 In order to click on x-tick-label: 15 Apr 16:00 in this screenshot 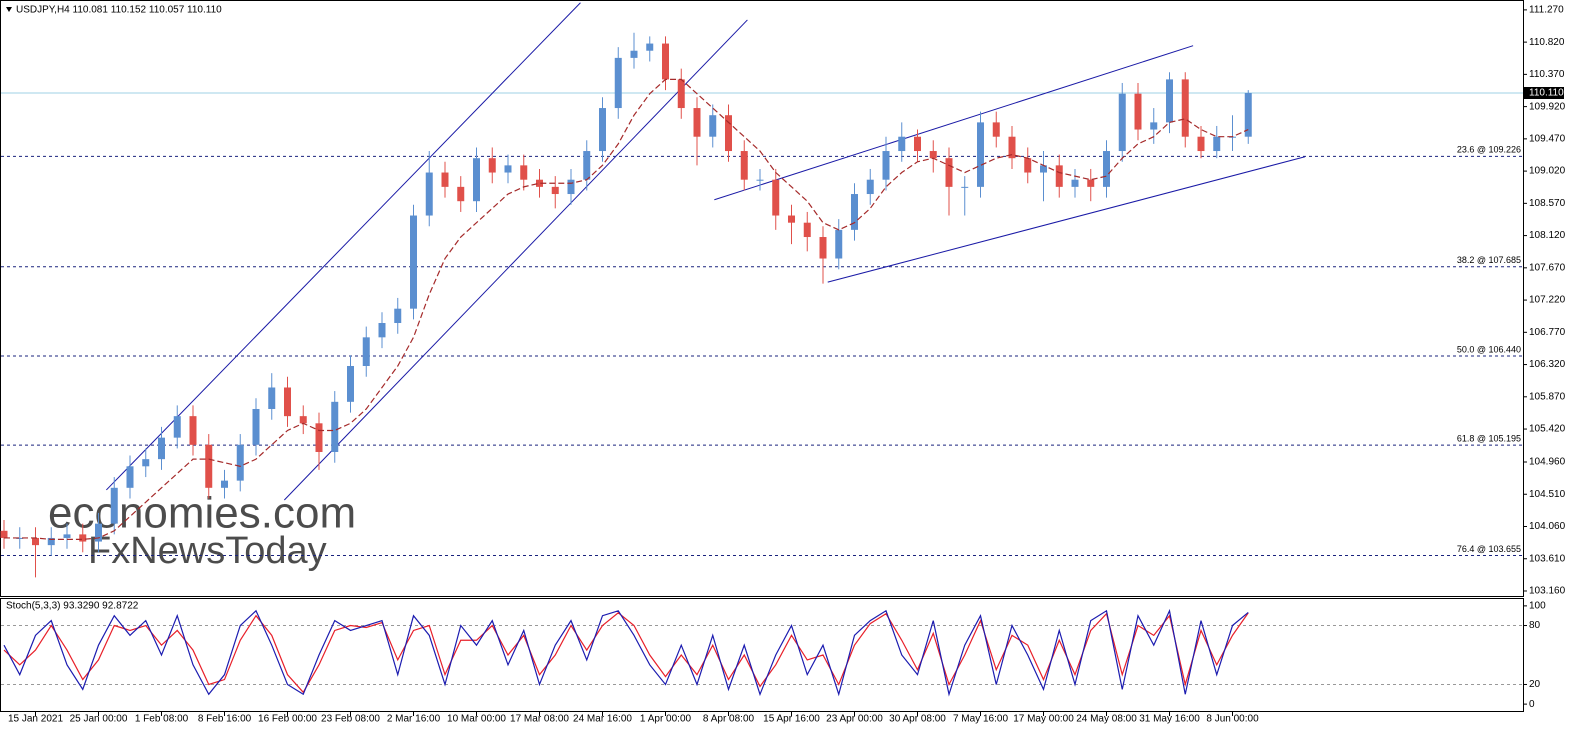, I will do `click(791, 719)`.